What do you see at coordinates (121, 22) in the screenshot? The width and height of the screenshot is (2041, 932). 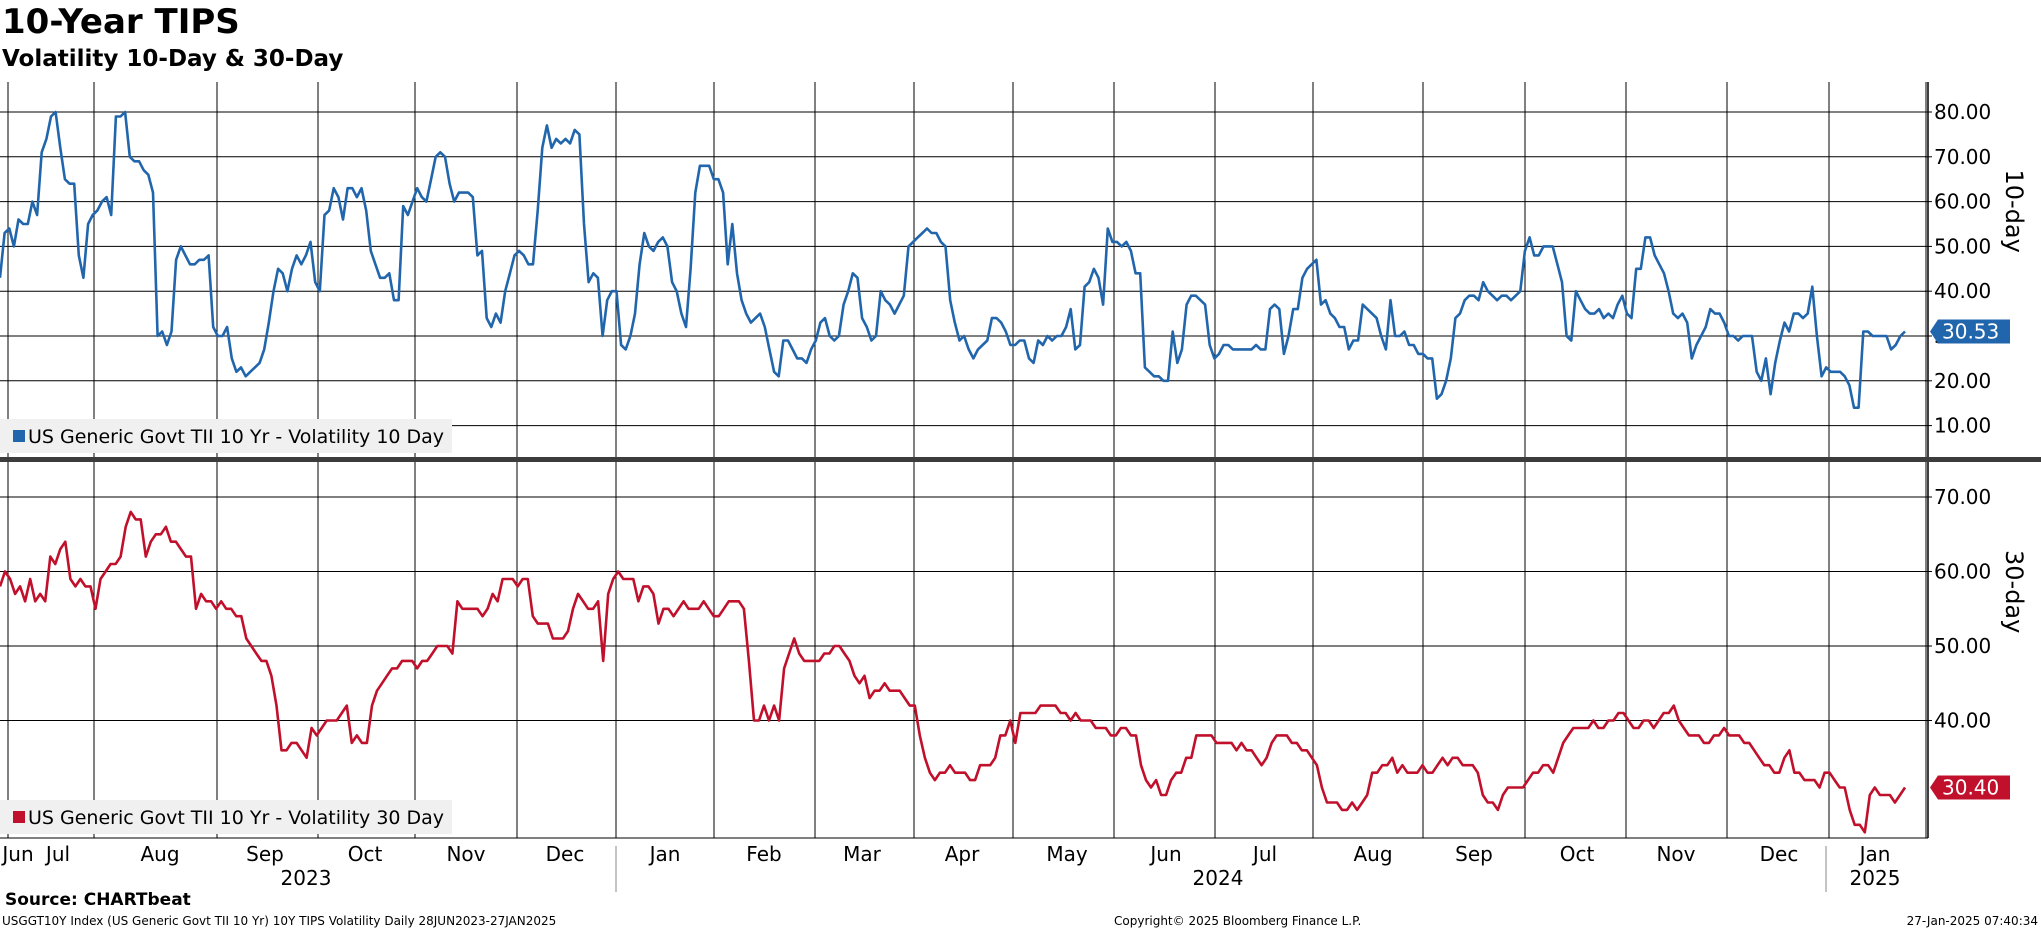 I see `chart-title: 10-Year TIPS` at bounding box center [121, 22].